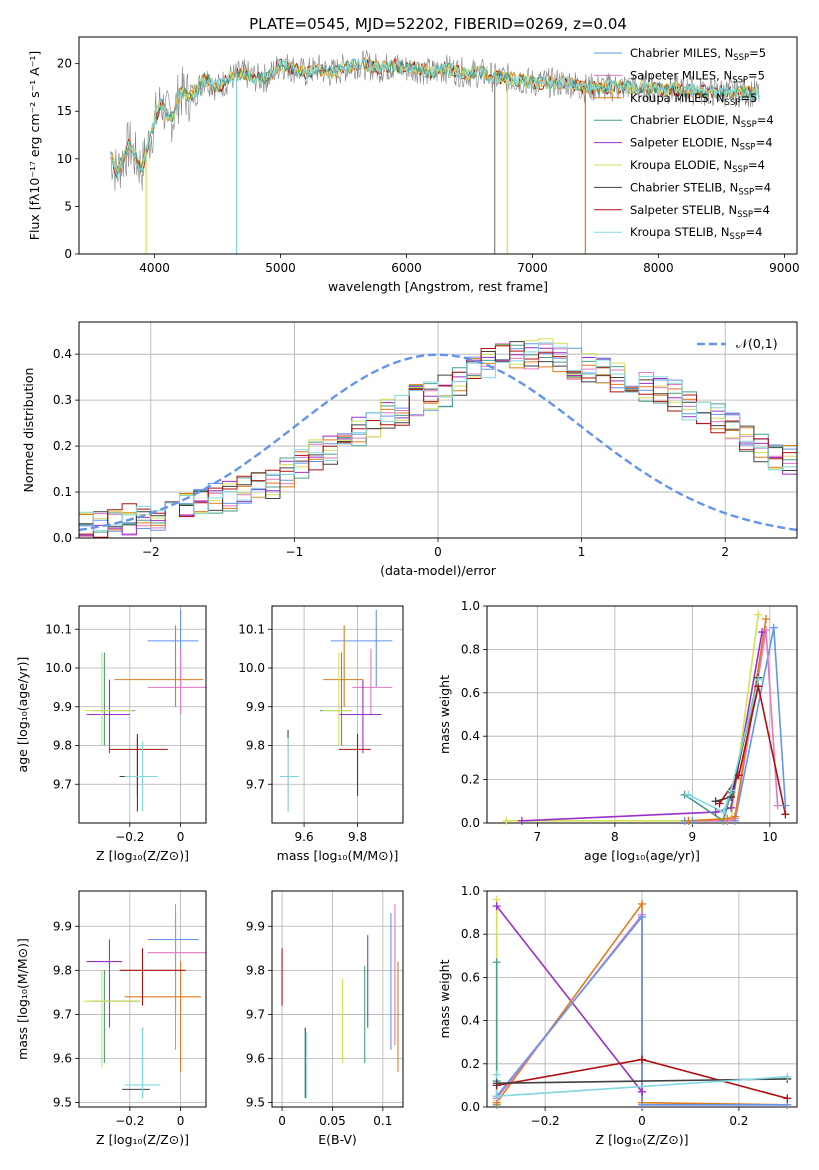  What do you see at coordinates (615, 837) in the screenshot?
I see `x-tick-label: 8` at bounding box center [615, 837].